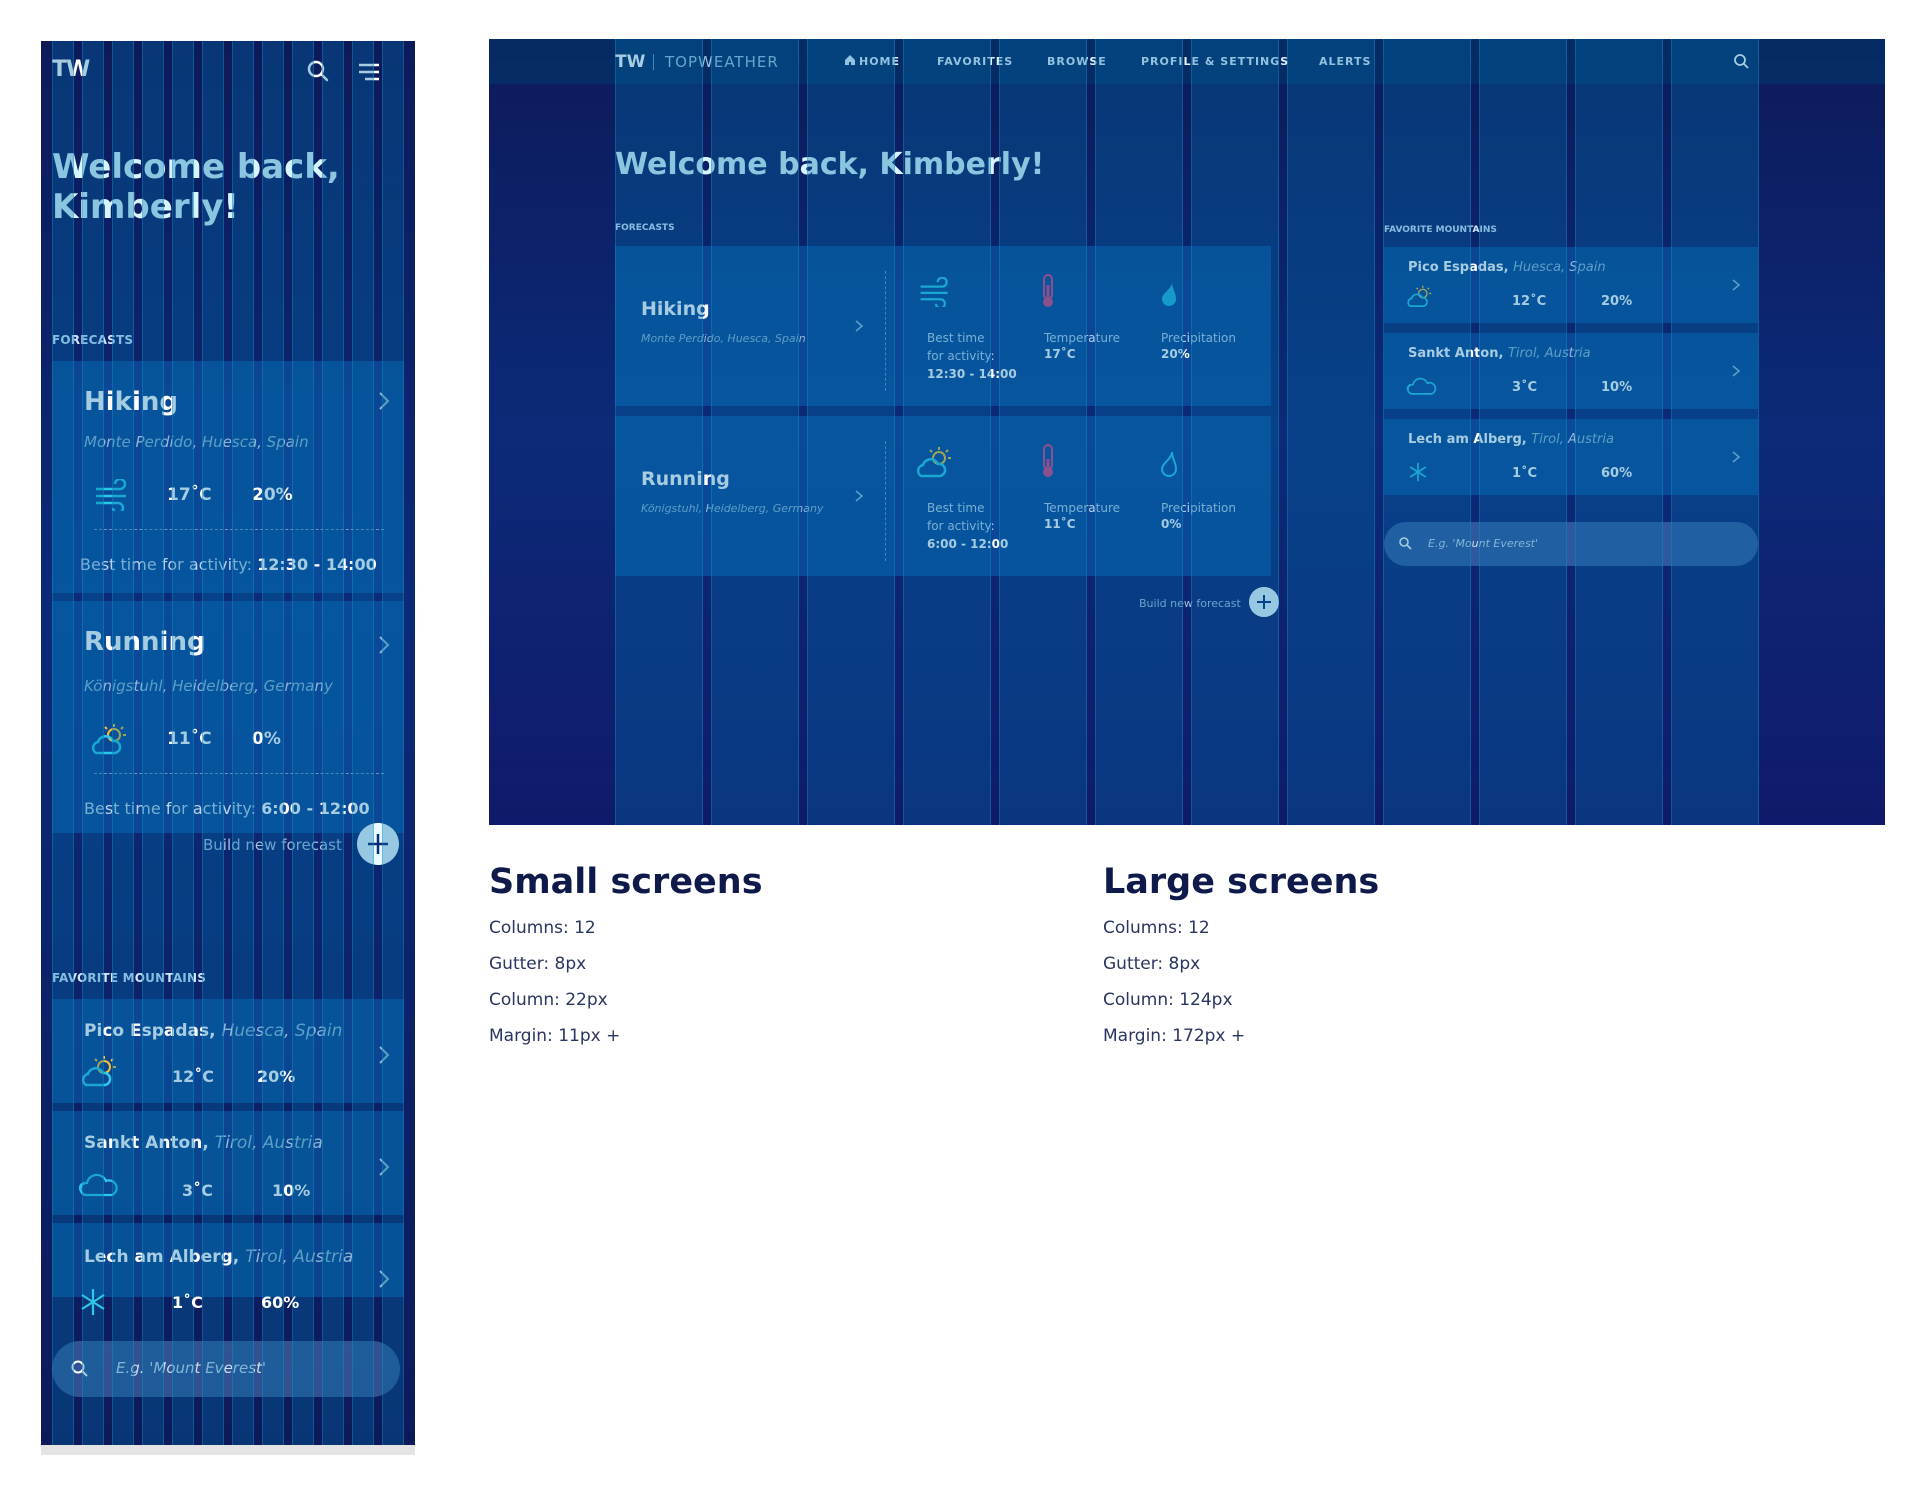 The height and width of the screenshot is (1496, 1920). I want to click on mountain-region: Huesca, Spain, so click(1559, 267).